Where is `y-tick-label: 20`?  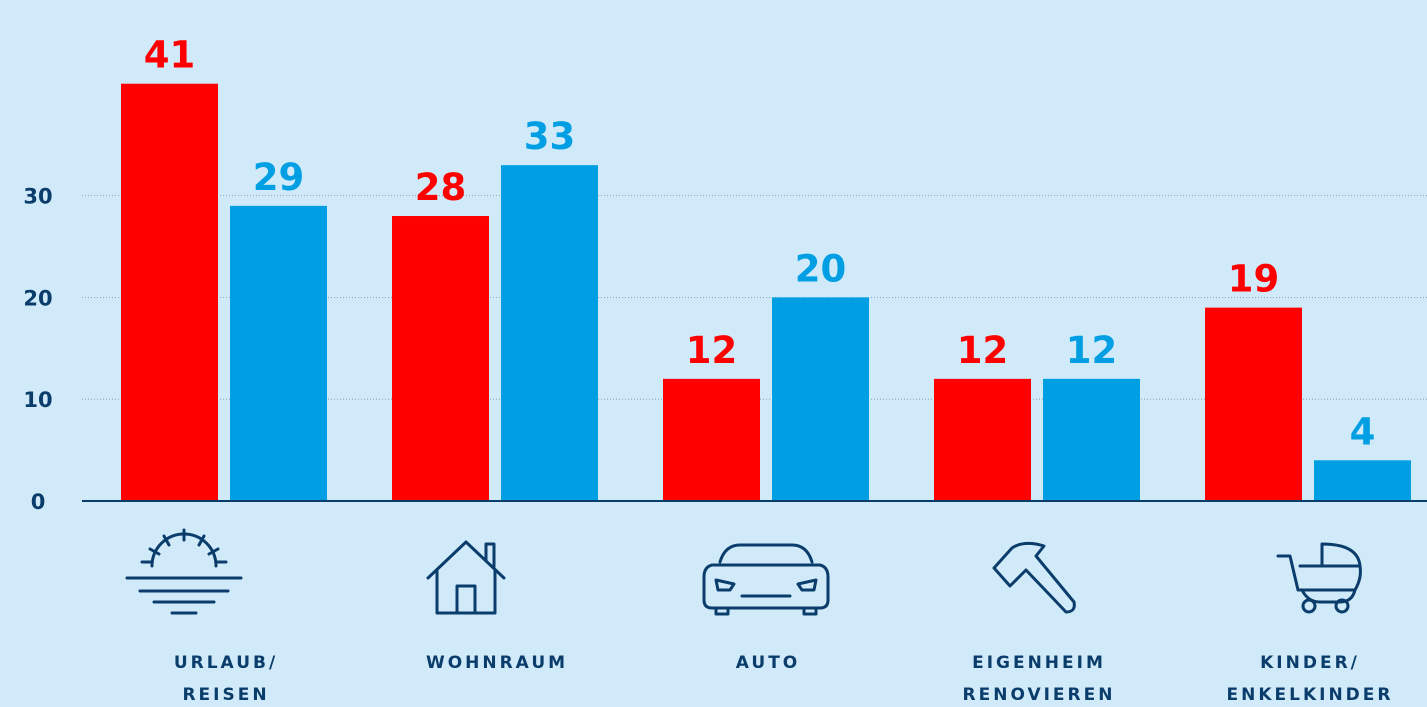 y-tick-label: 20 is located at coordinates (37, 298).